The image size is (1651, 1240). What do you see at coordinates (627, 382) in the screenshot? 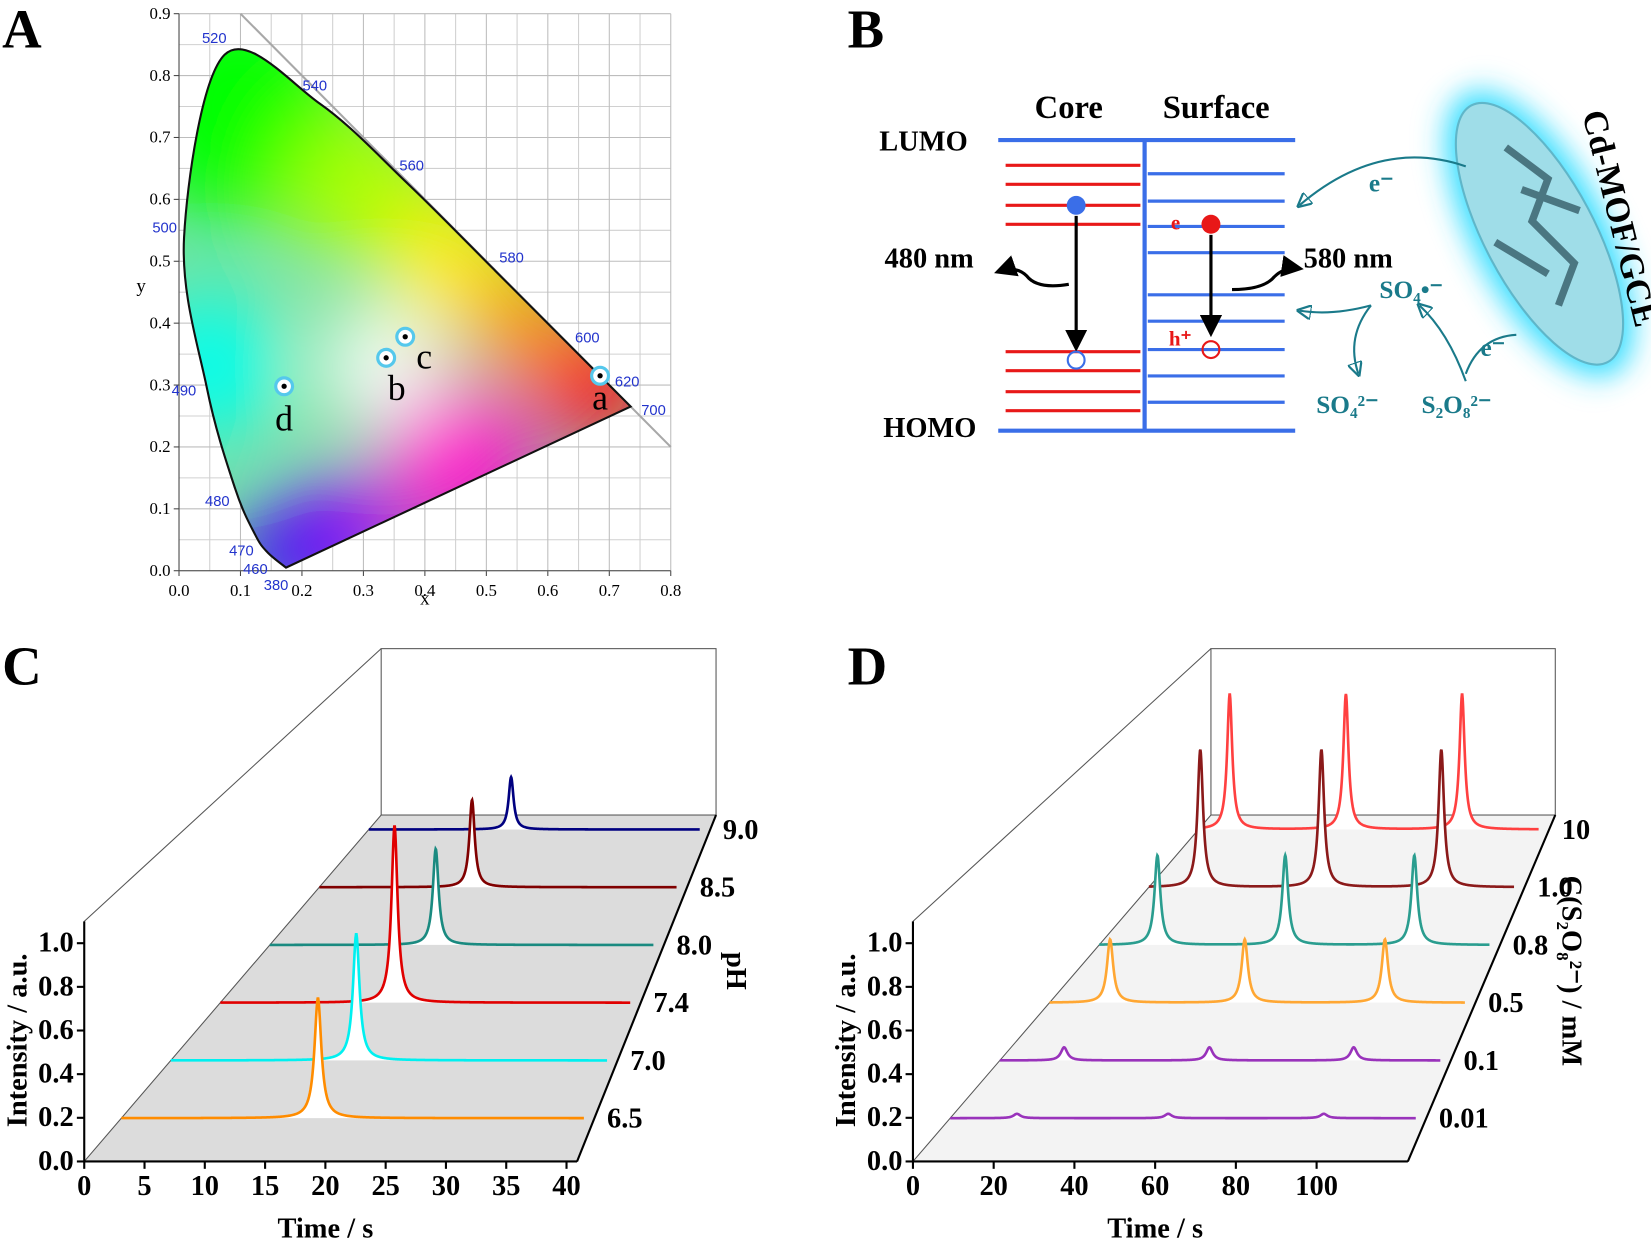
I see `wavelength-label: 620` at bounding box center [627, 382].